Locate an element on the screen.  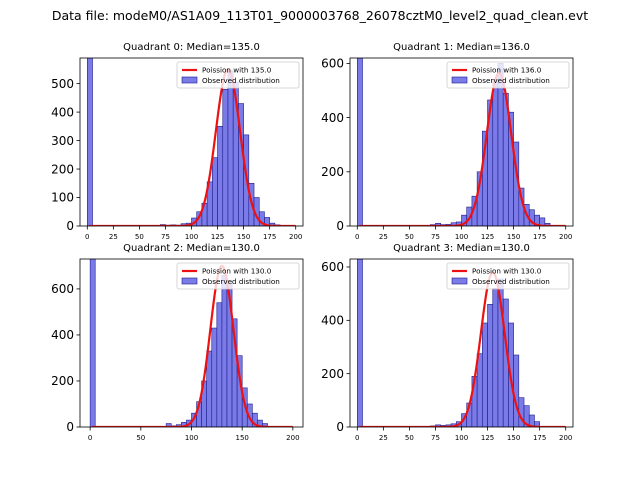
y-tick-label: 500 is located at coordinates (62, 84).